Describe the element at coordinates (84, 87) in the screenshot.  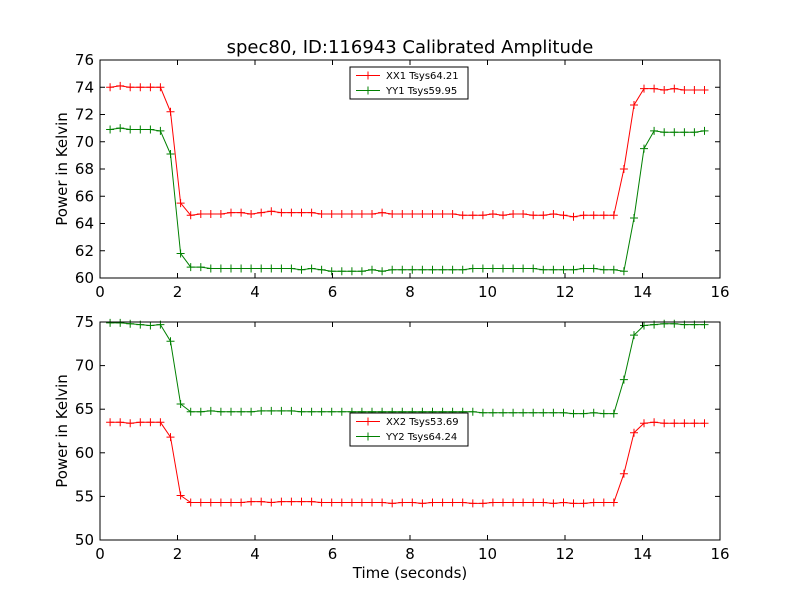
I see `y-tick-label: 74` at that location.